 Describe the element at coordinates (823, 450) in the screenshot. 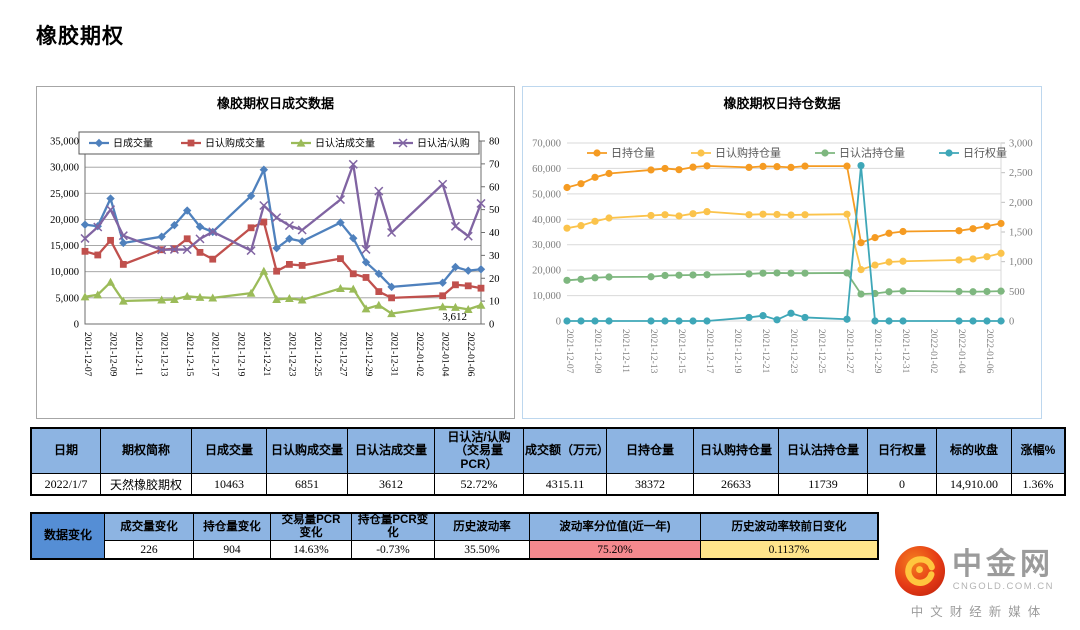

I see `table1-header-cell: 日认沽持仓量` at that location.